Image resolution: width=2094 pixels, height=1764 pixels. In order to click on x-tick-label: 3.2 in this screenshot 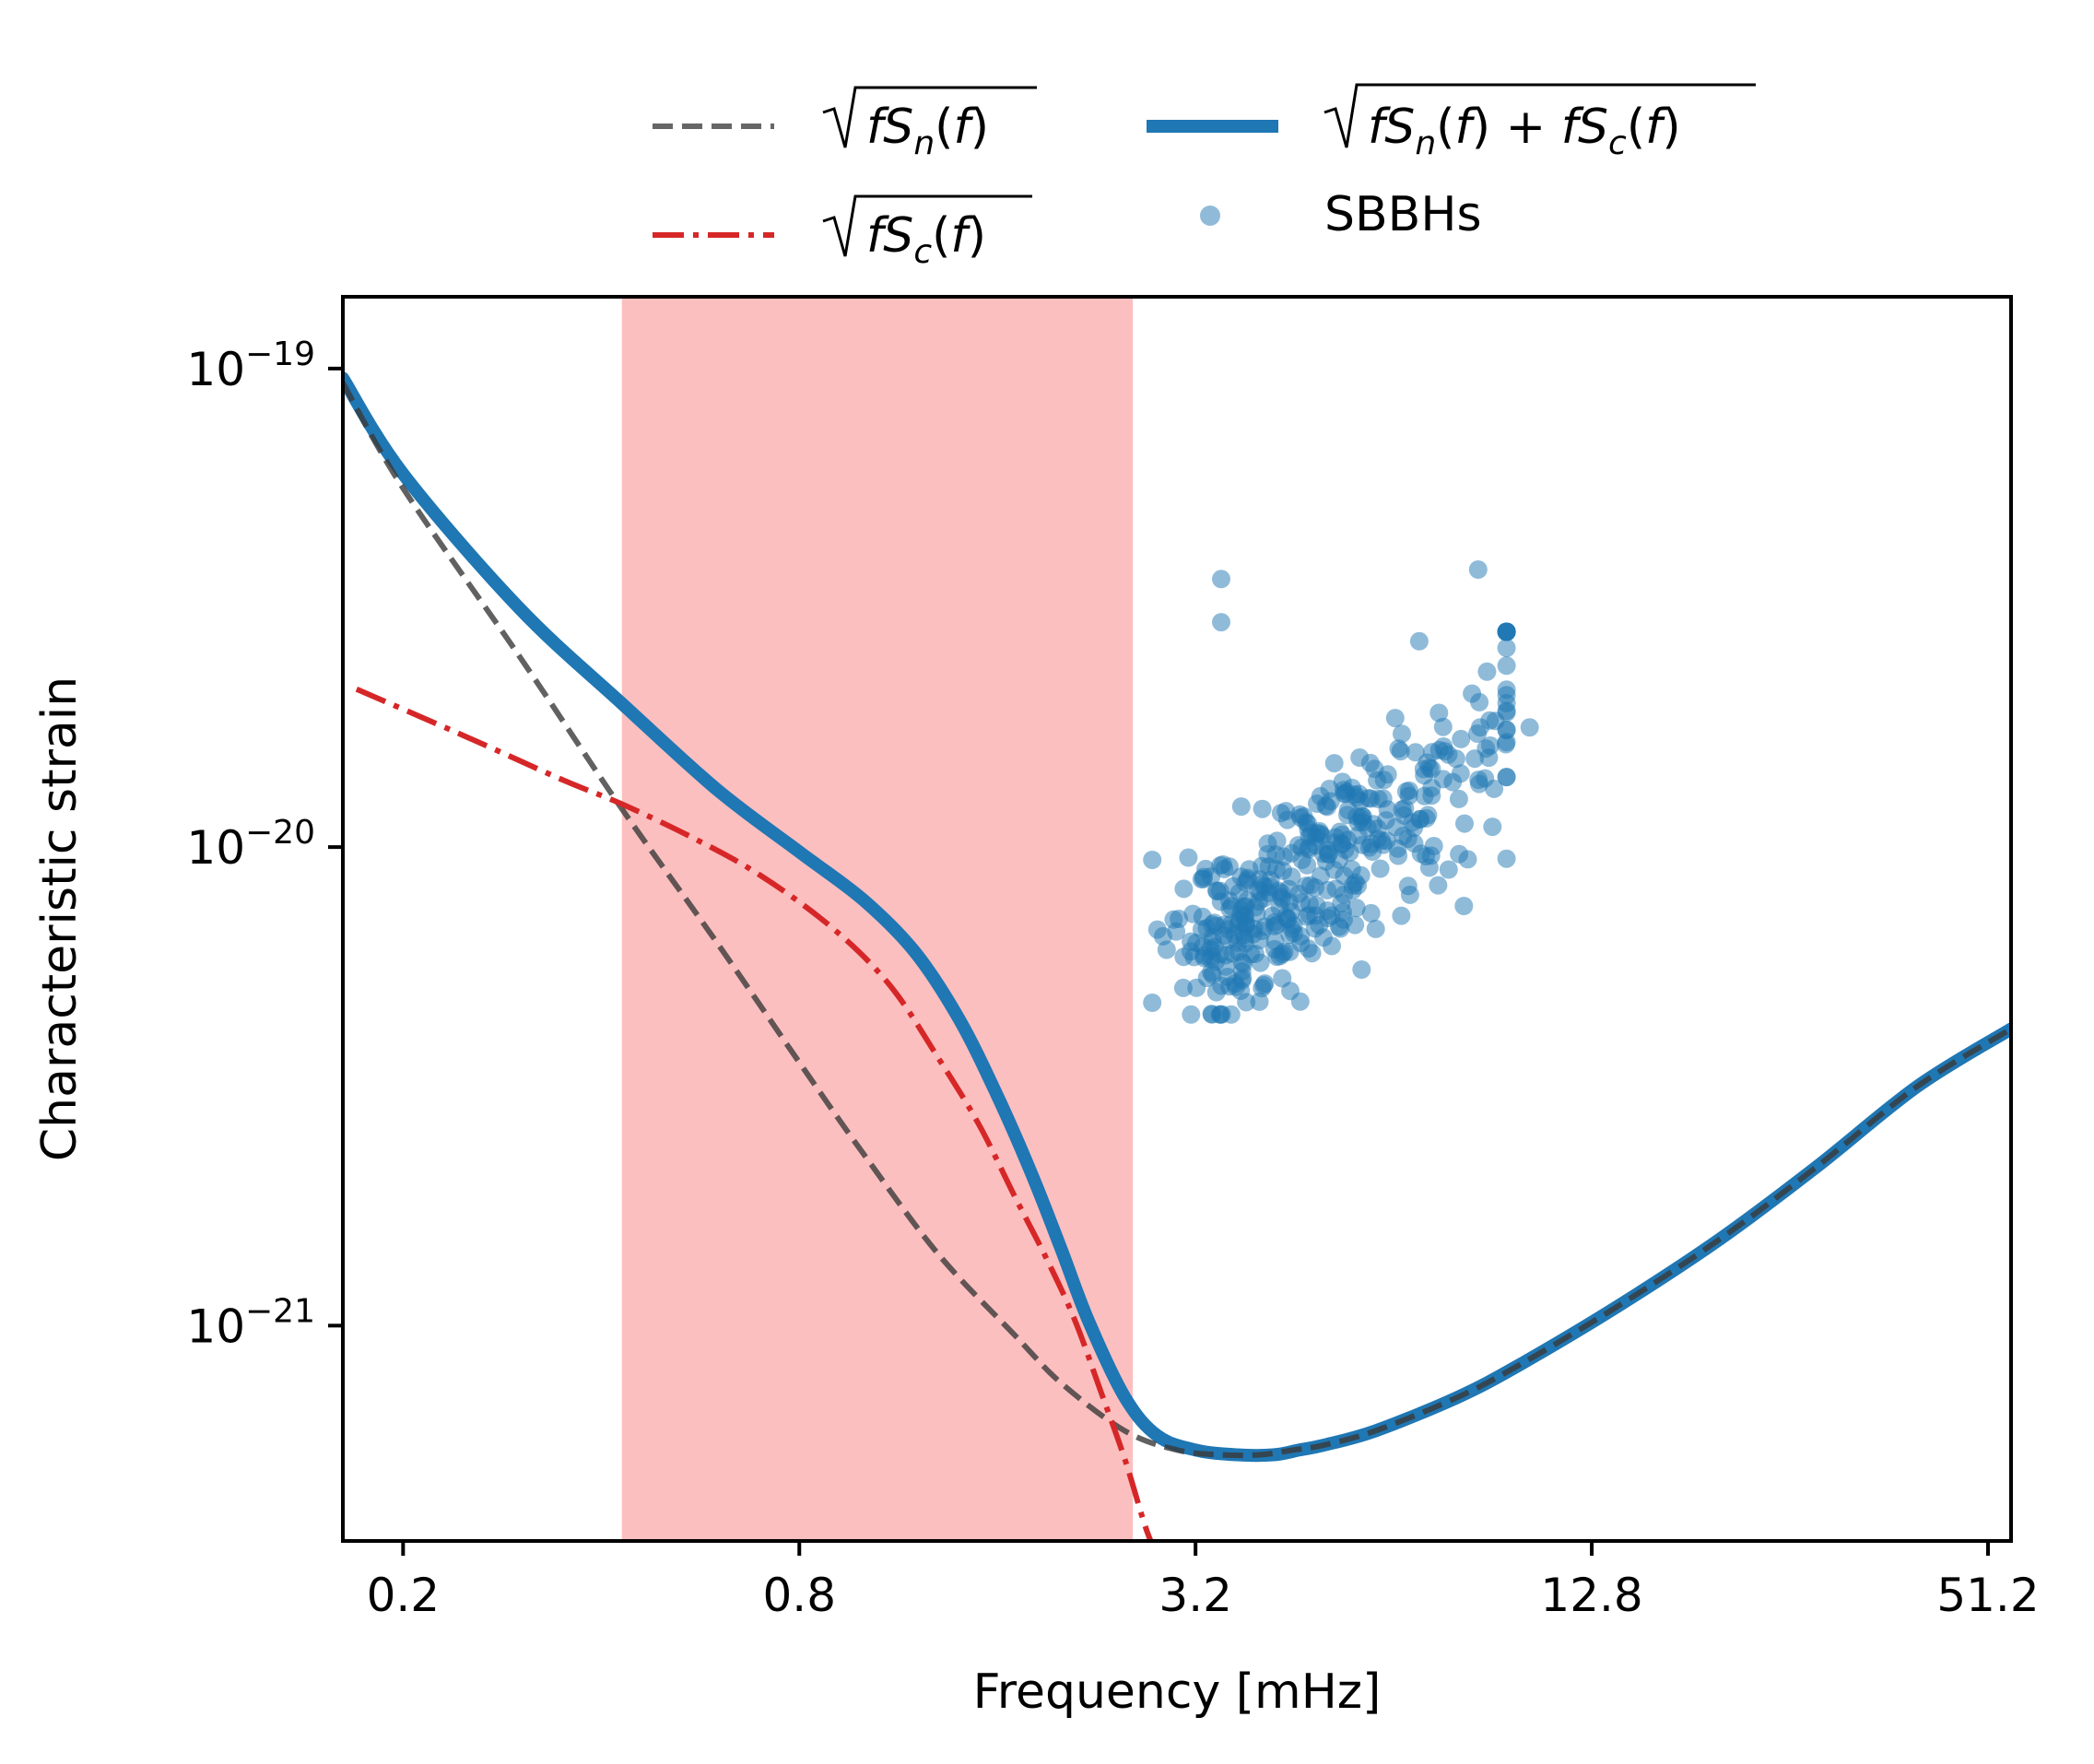, I will do `click(1195, 1595)`.